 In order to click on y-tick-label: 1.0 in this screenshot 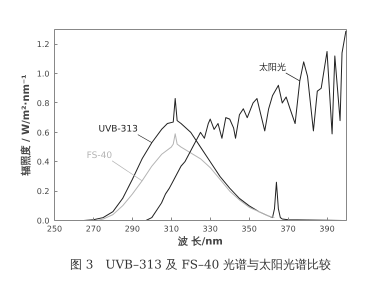, I will do `click(43, 74)`.